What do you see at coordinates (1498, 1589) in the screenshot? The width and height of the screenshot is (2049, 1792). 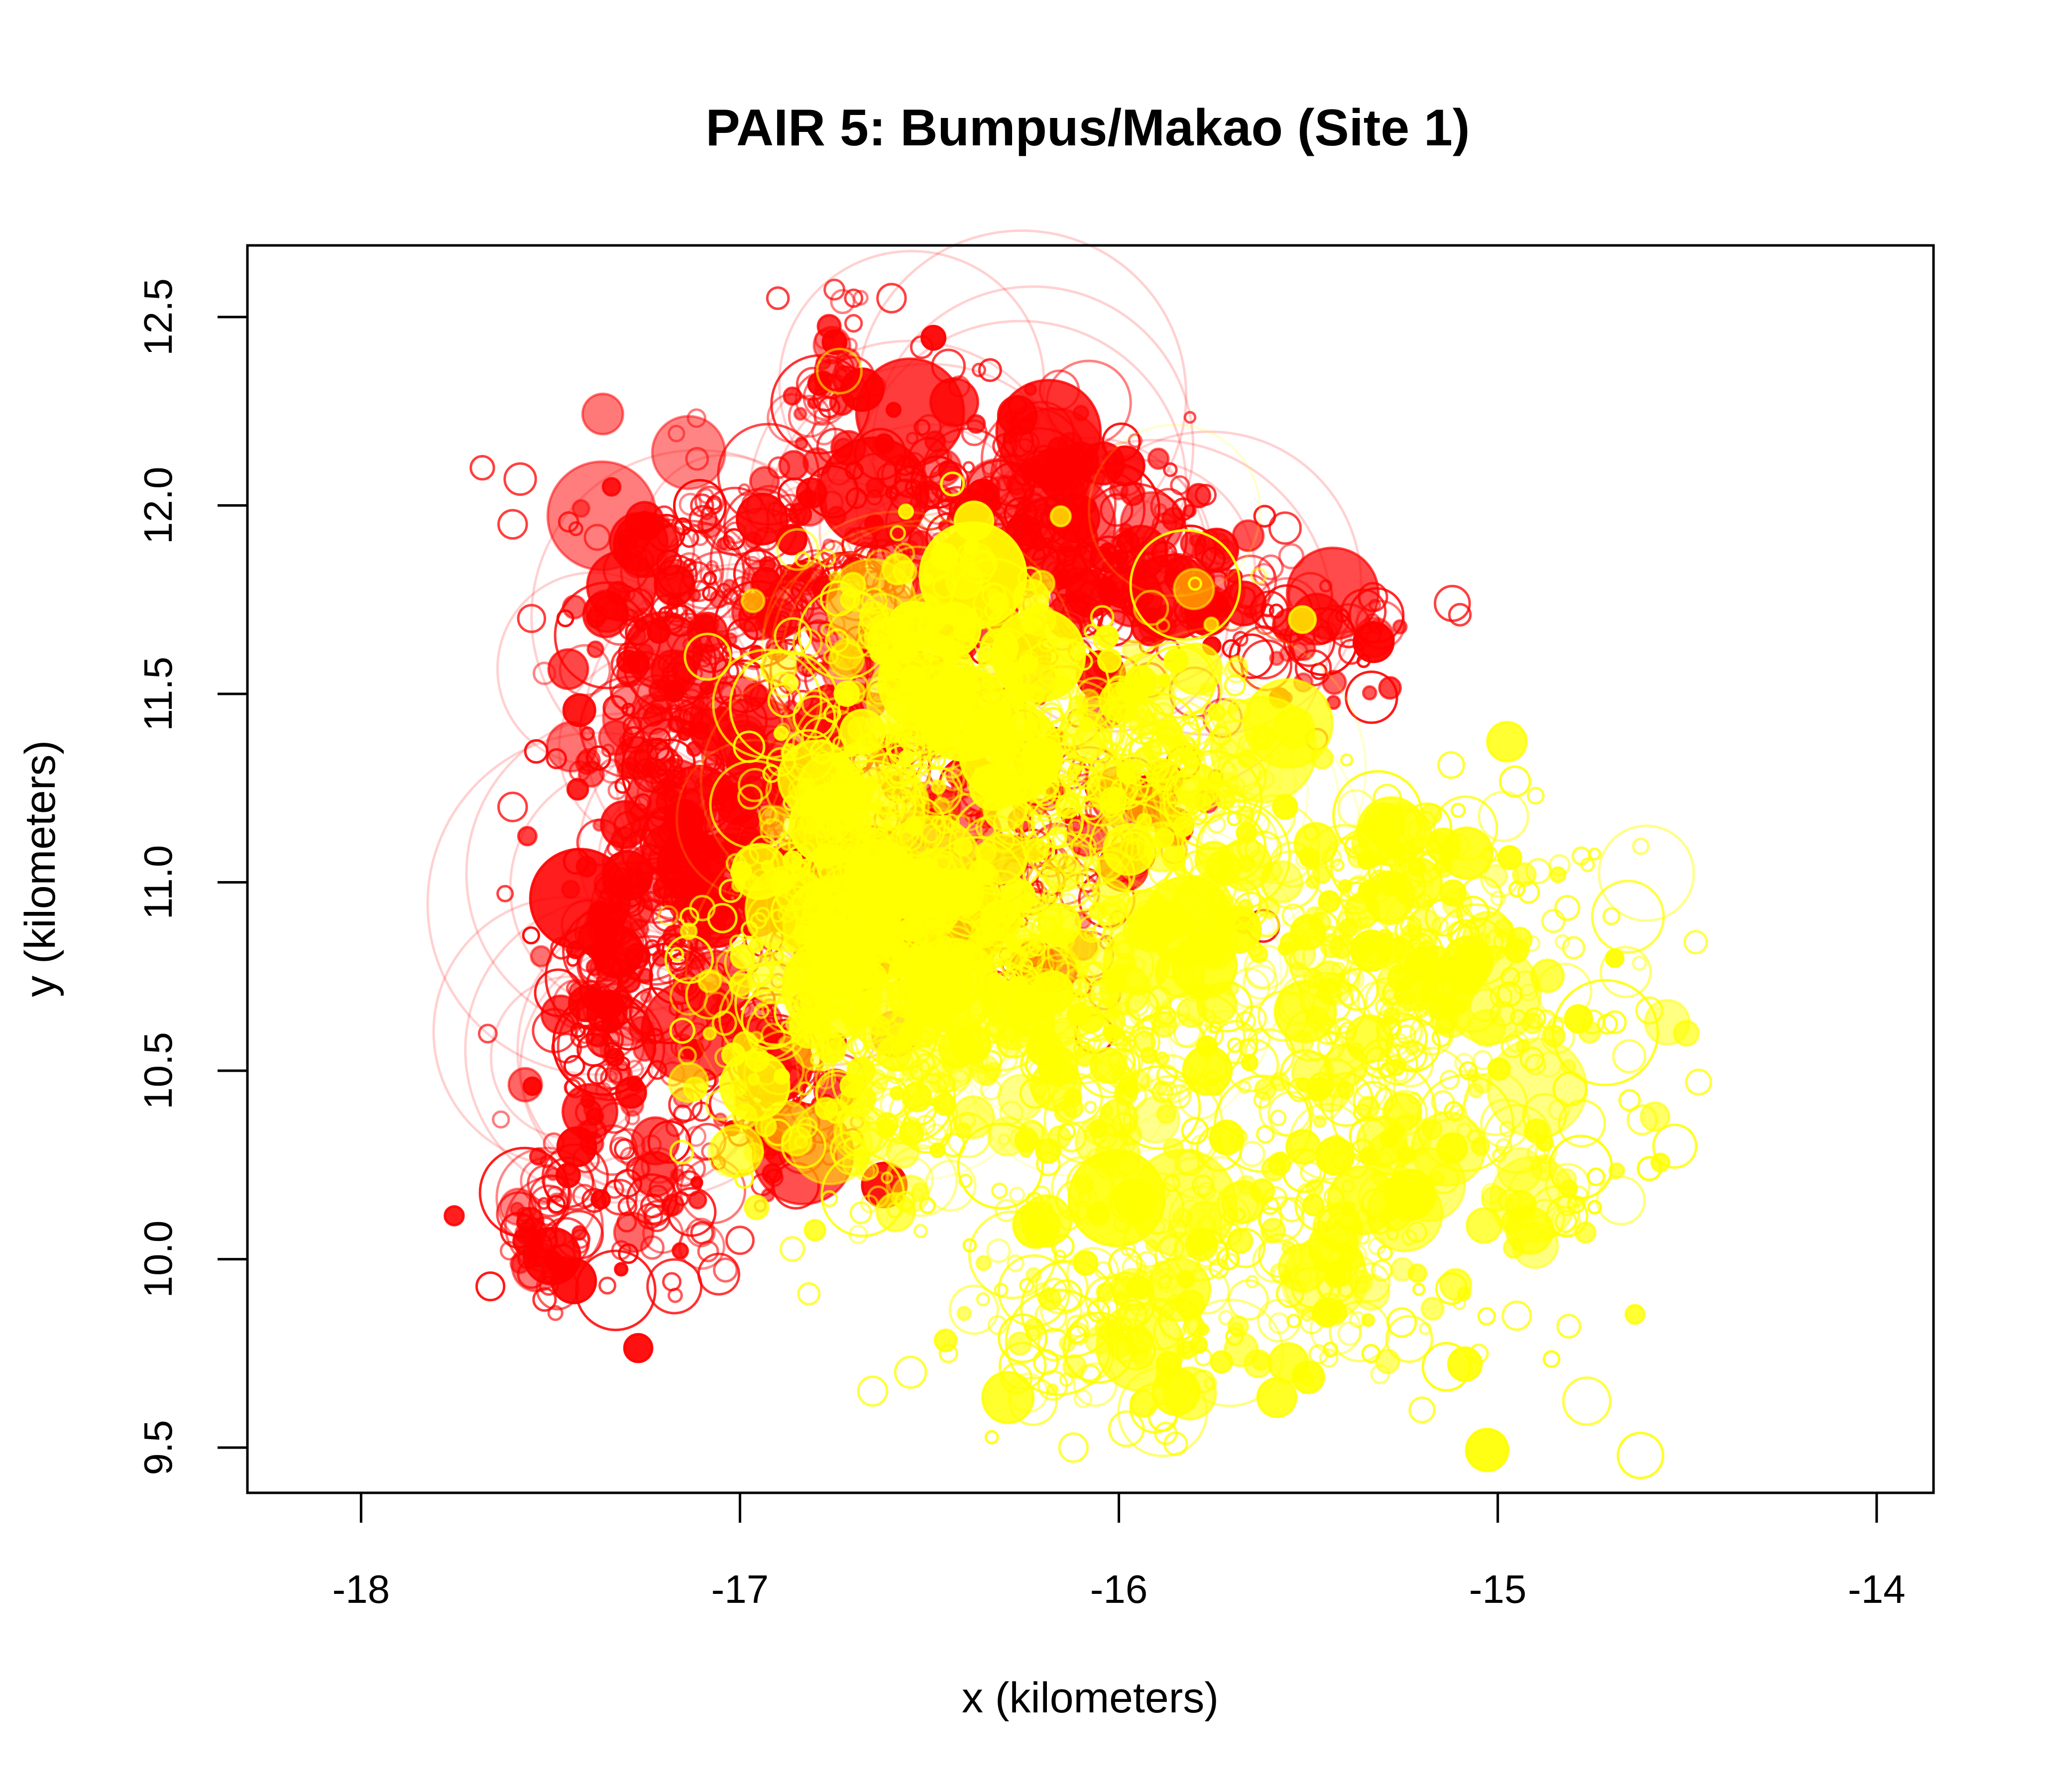 I see `x-tick-label: -15` at bounding box center [1498, 1589].